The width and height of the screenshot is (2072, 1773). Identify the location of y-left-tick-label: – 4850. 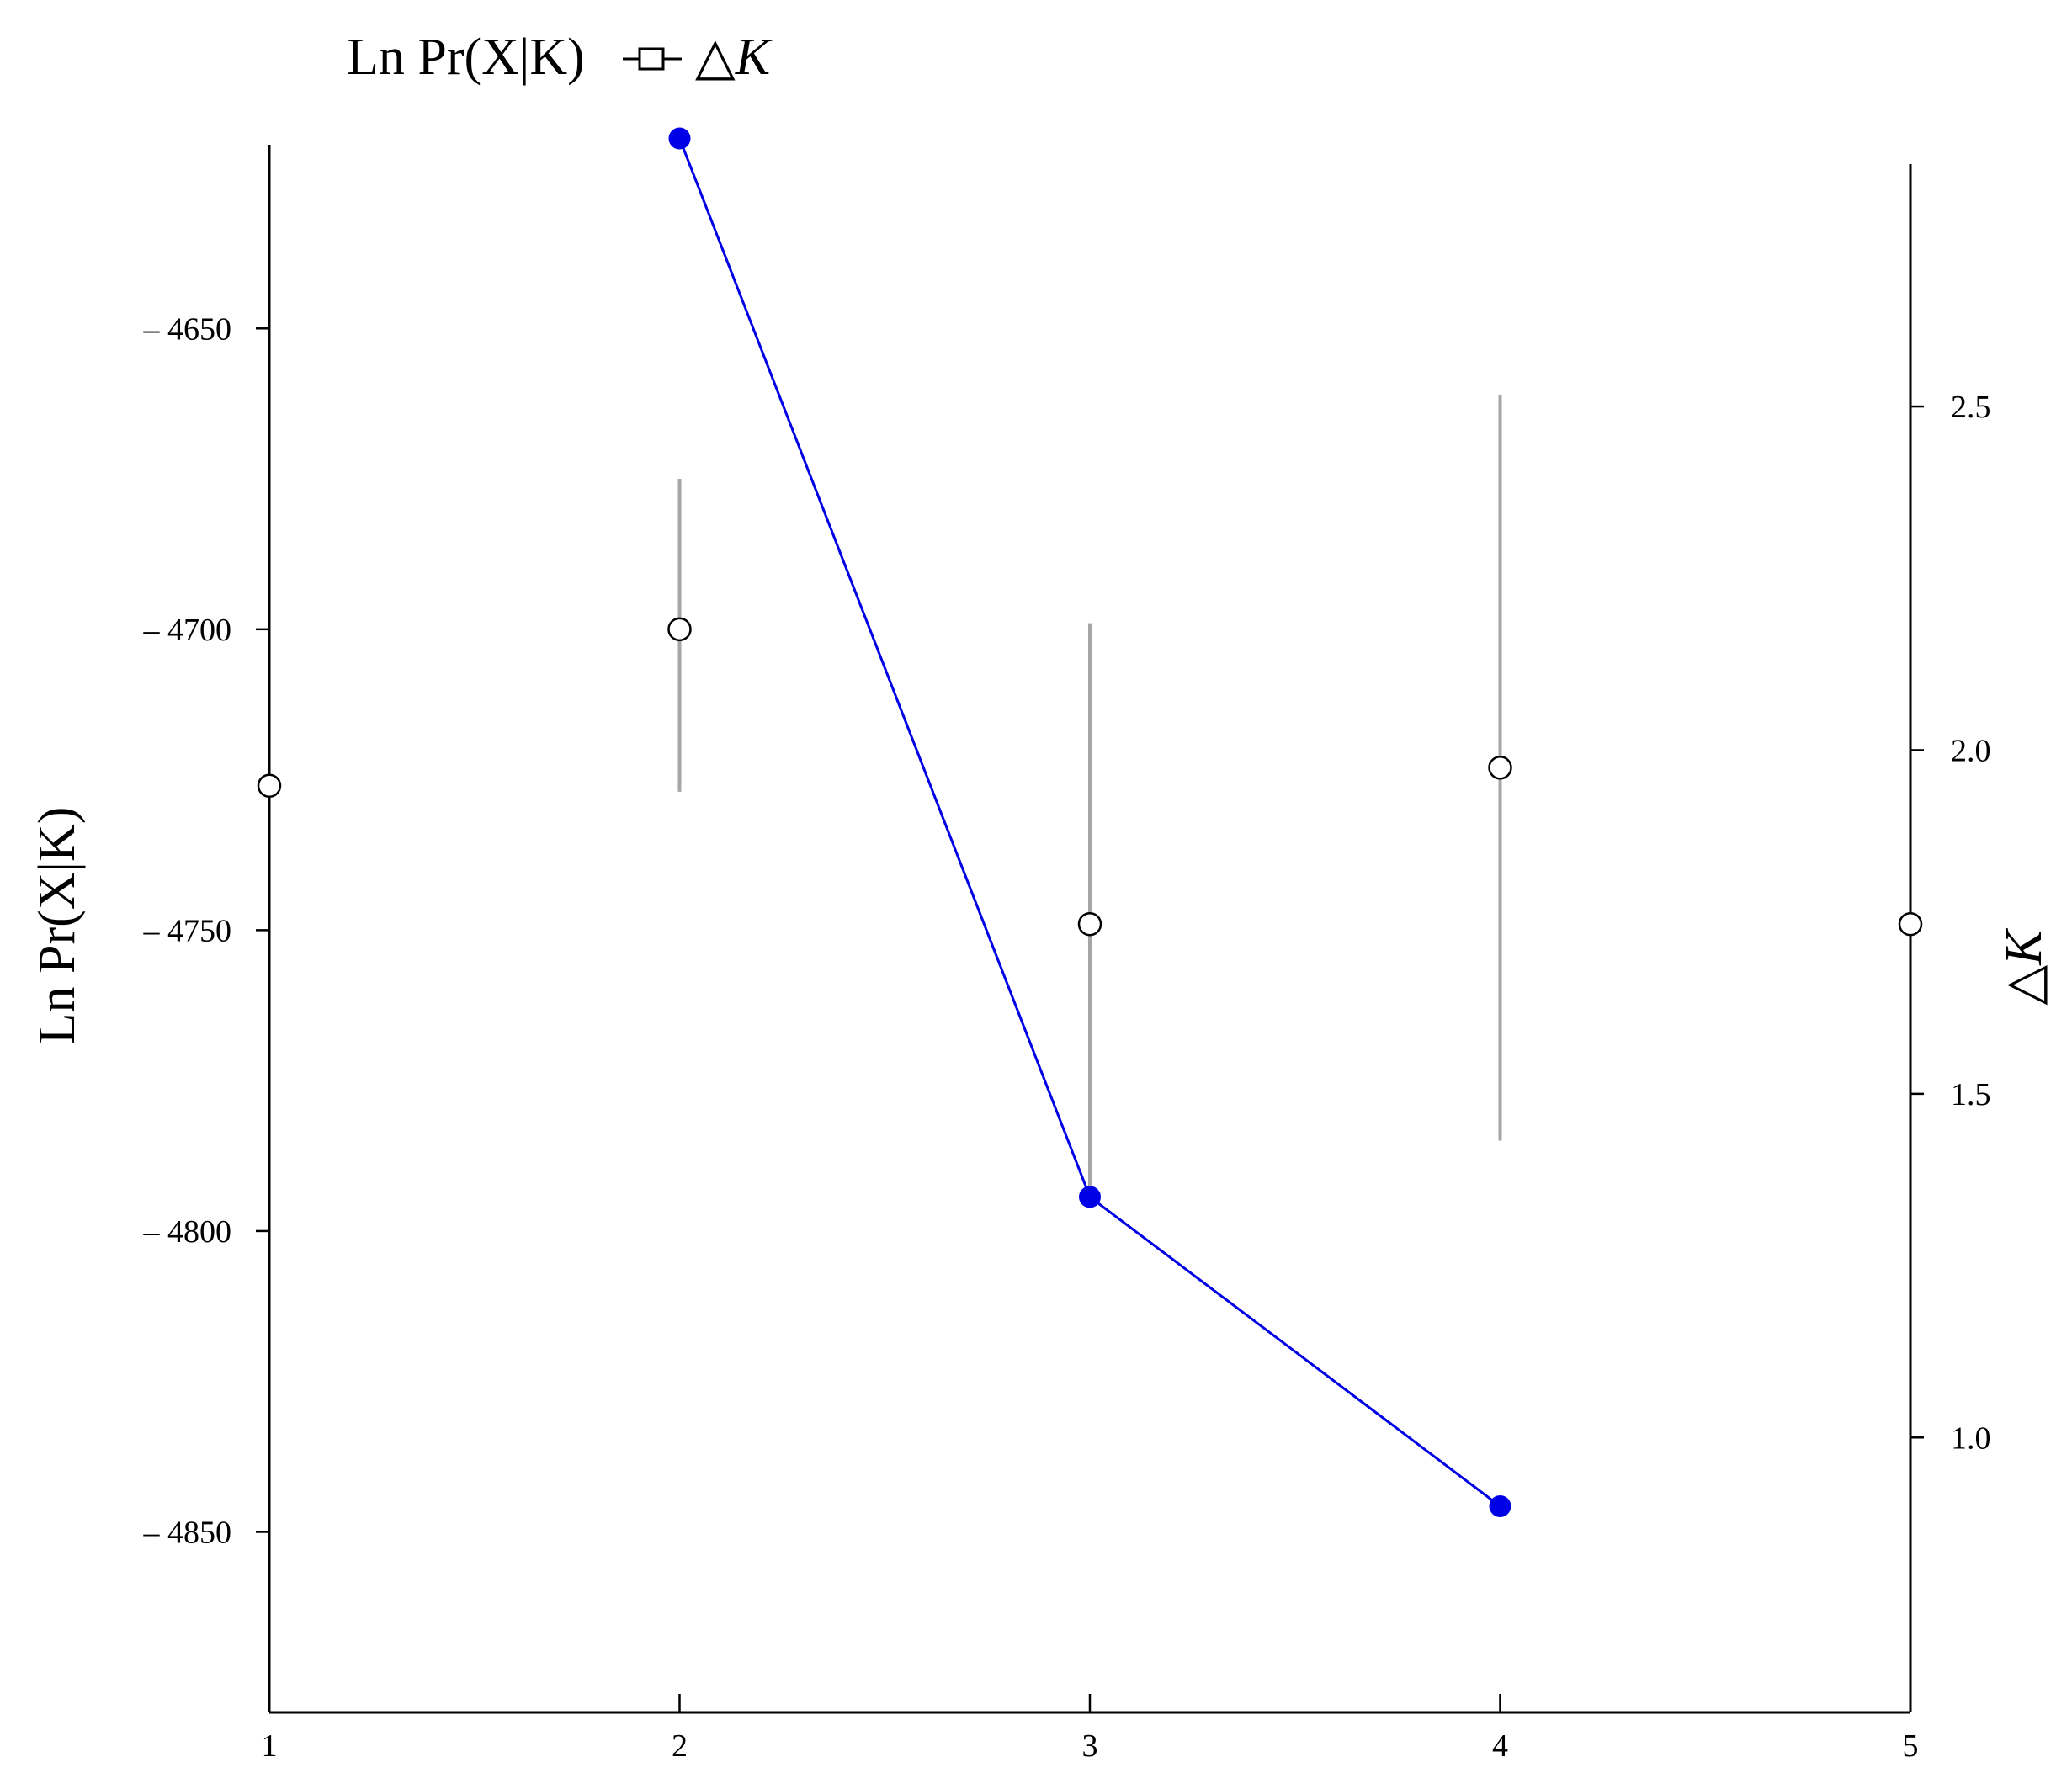
(187, 1532).